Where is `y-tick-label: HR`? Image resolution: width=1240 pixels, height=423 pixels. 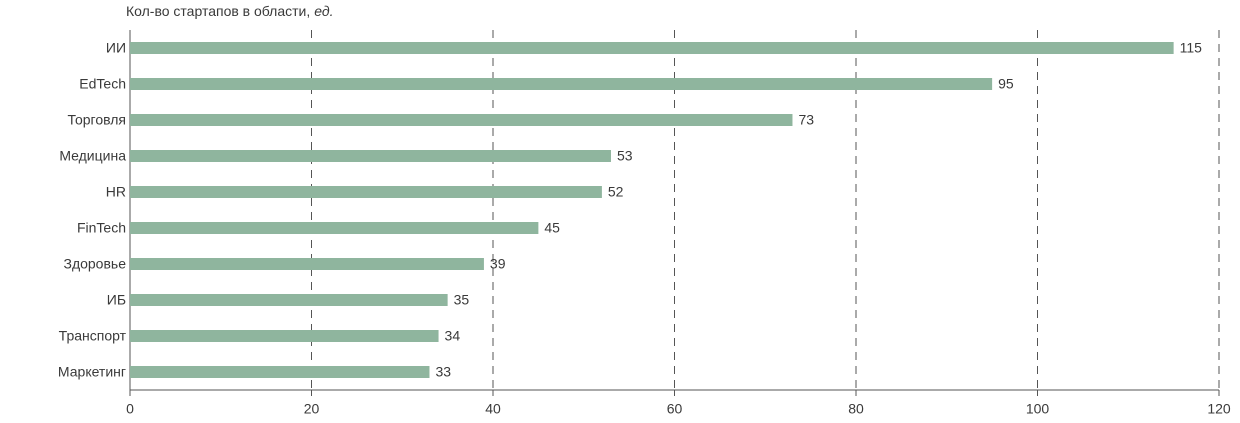
y-tick-label: HR is located at coordinates (116, 192).